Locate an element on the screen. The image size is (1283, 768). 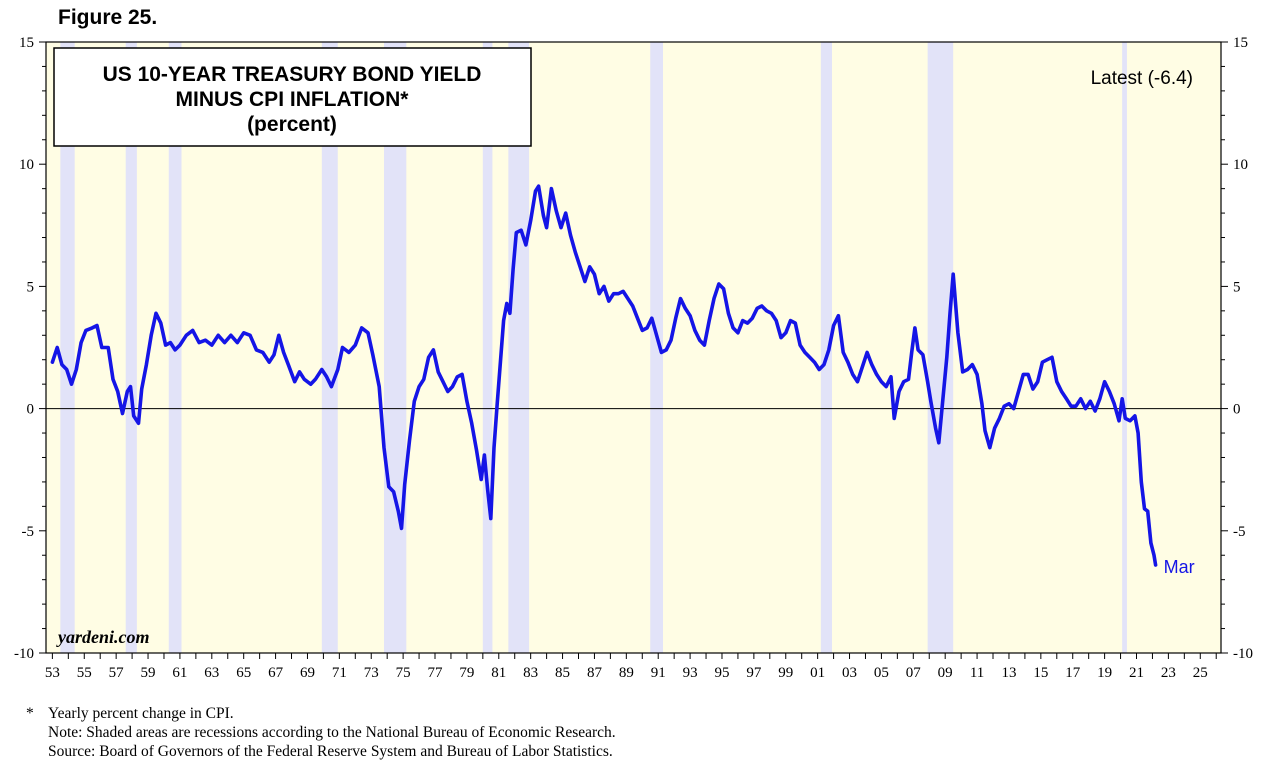
x-tick-label: 77 is located at coordinates (436, 673).